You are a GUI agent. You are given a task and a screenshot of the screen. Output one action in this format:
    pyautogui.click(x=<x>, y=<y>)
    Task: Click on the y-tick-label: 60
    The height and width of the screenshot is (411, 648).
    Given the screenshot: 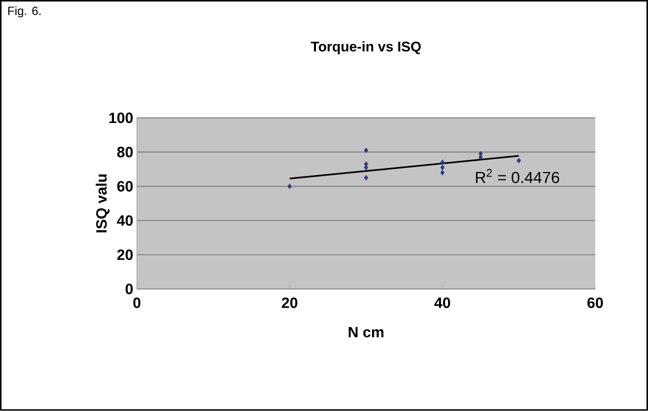 What is the action you would take?
    pyautogui.click(x=125, y=186)
    